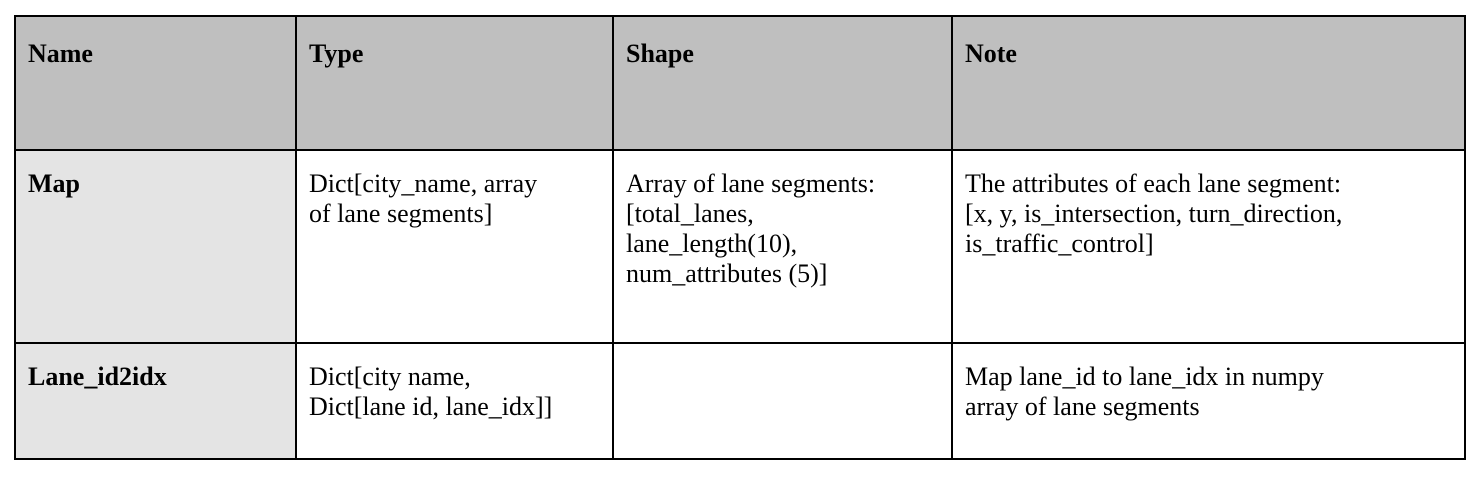 This screenshot has height=478, width=1480. Describe the element at coordinates (155, 401) in the screenshot. I see `row-name-cell: Lane_id2idx` at that location.